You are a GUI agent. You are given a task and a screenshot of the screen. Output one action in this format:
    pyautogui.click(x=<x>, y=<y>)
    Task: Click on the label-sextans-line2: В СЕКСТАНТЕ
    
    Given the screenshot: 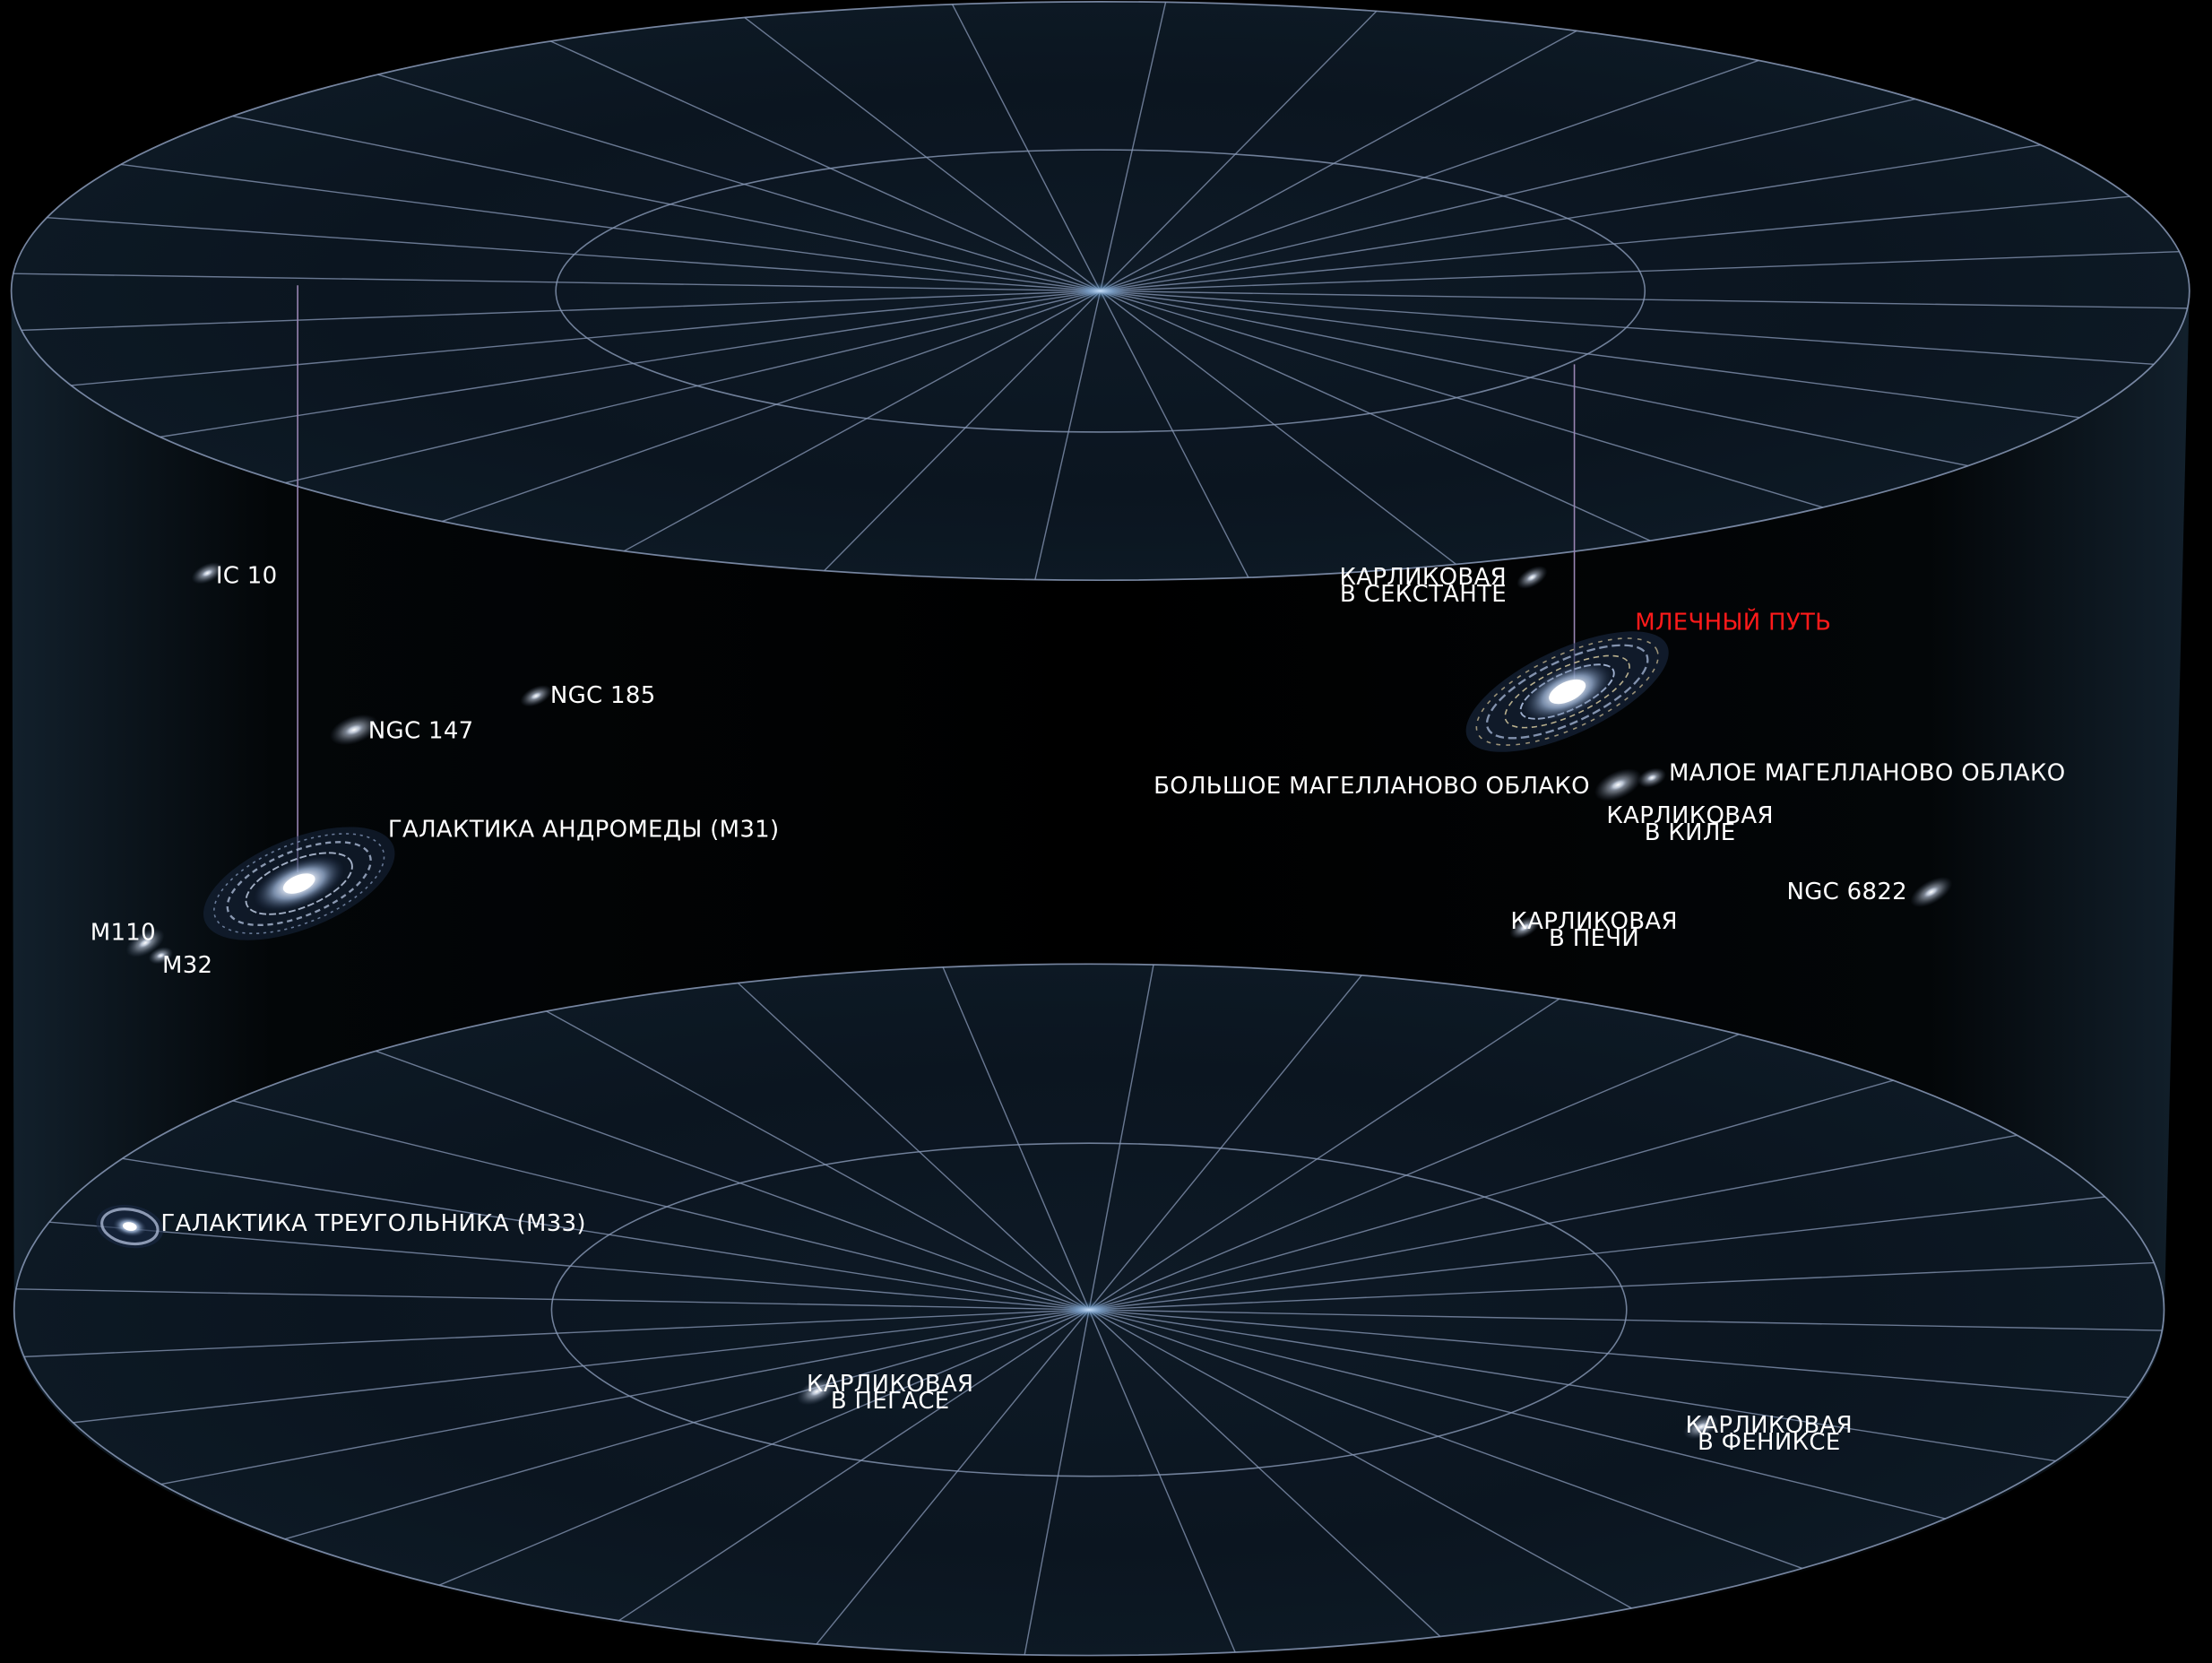 What is the action you would take?
    pyautogui.click(x=1423, y=594)
    